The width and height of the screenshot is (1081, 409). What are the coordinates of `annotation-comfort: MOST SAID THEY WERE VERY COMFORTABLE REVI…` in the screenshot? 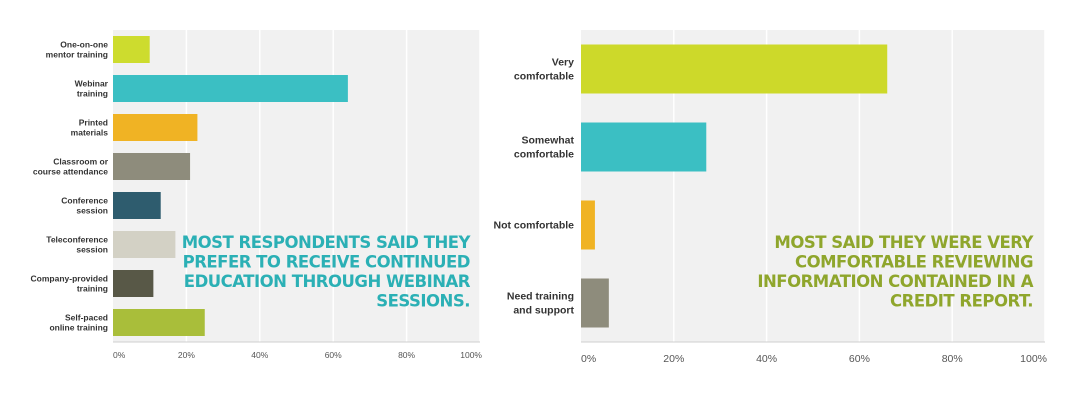 It's located at (895, 272).